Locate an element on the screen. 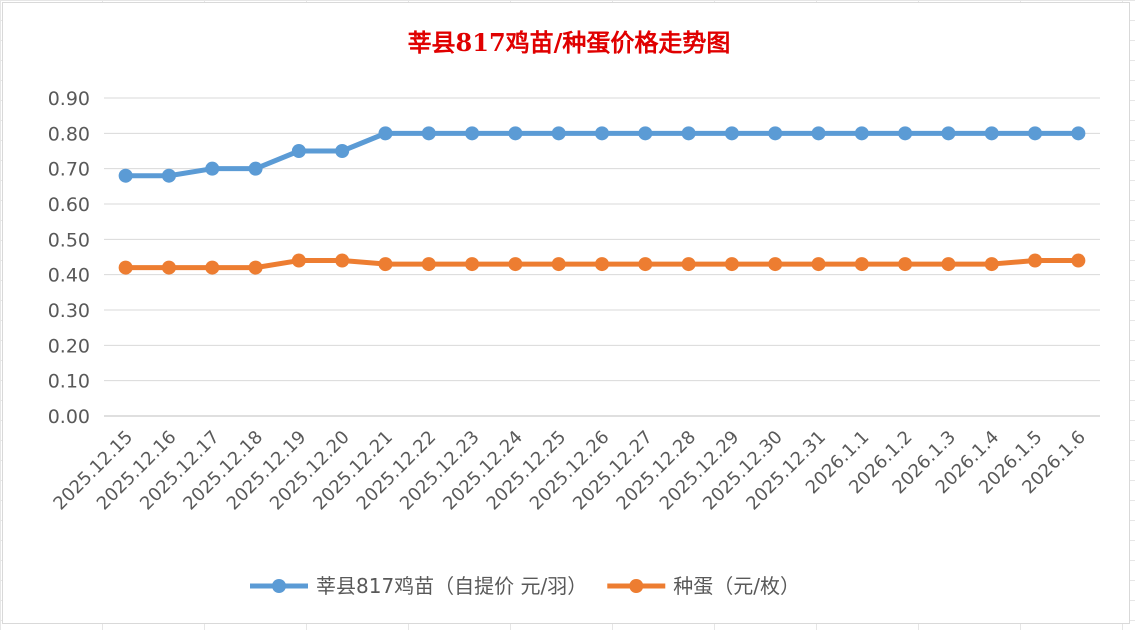 The image size is (1135, 630). y-tick-label: 0.30 is located at coordinates (69, 311).